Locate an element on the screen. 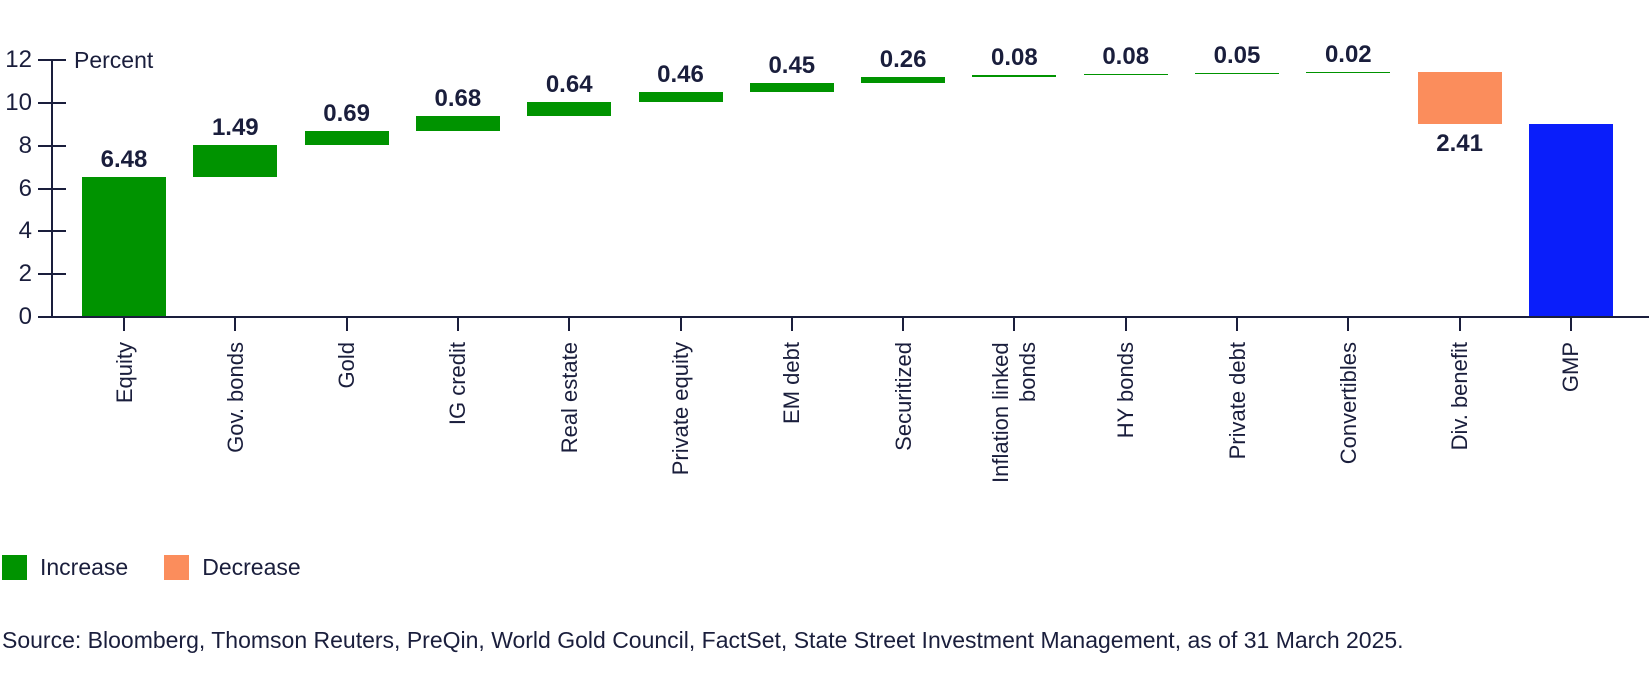  bar-value-label: 0.05 is located at coordinates (1237, 55).